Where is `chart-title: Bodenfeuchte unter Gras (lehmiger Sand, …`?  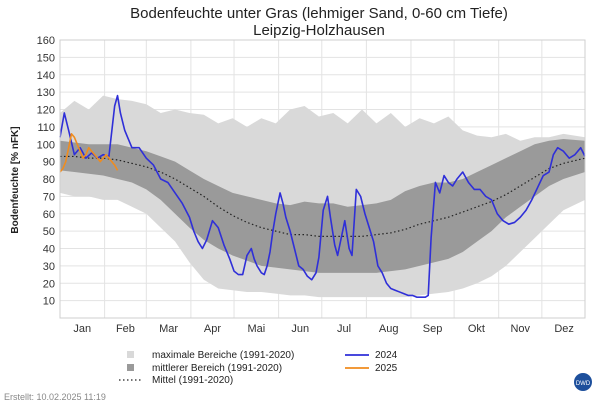 chart-title: Bodenfeuchte unter Gras (lehmiger Sand, … is located at coordinates (319, 13).